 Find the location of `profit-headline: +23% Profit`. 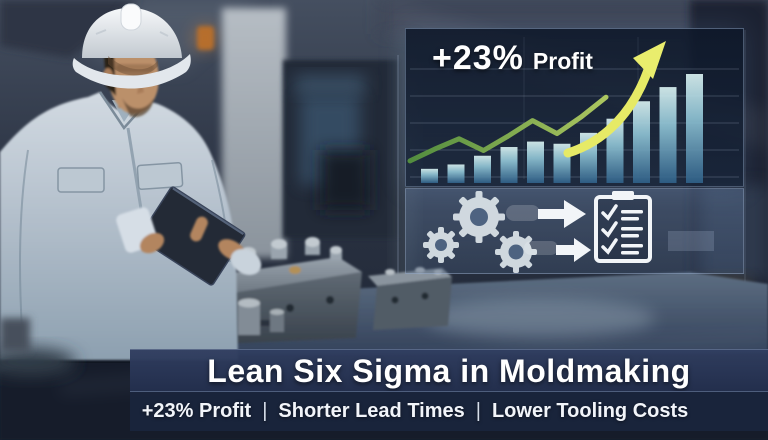

profit-headline: +23% Profit is located at coordinates (512, 58).